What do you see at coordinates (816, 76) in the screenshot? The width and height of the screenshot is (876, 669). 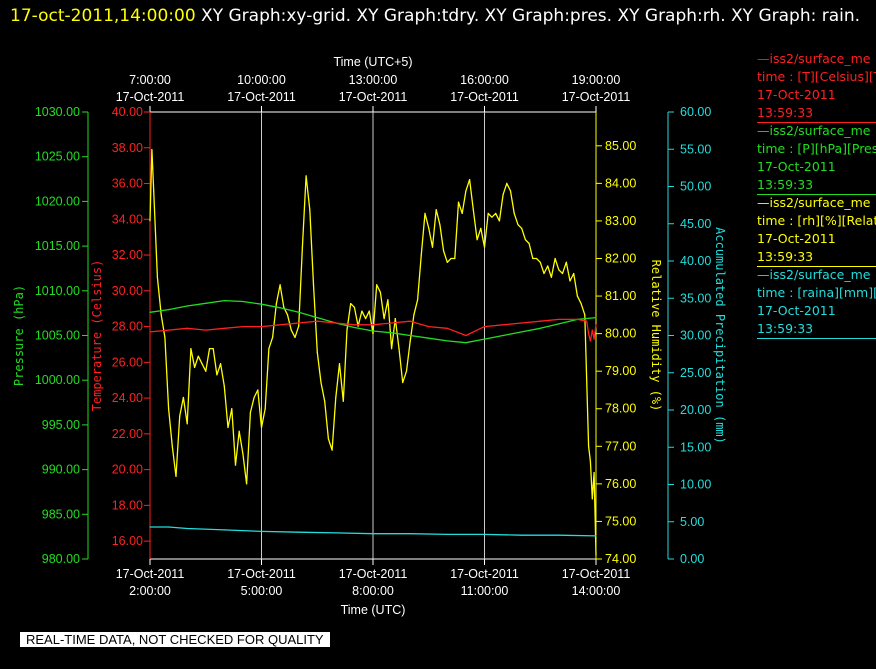 I see `legend-series-desc: time : [T][Celsius][T` at bounding box center [816, 76].